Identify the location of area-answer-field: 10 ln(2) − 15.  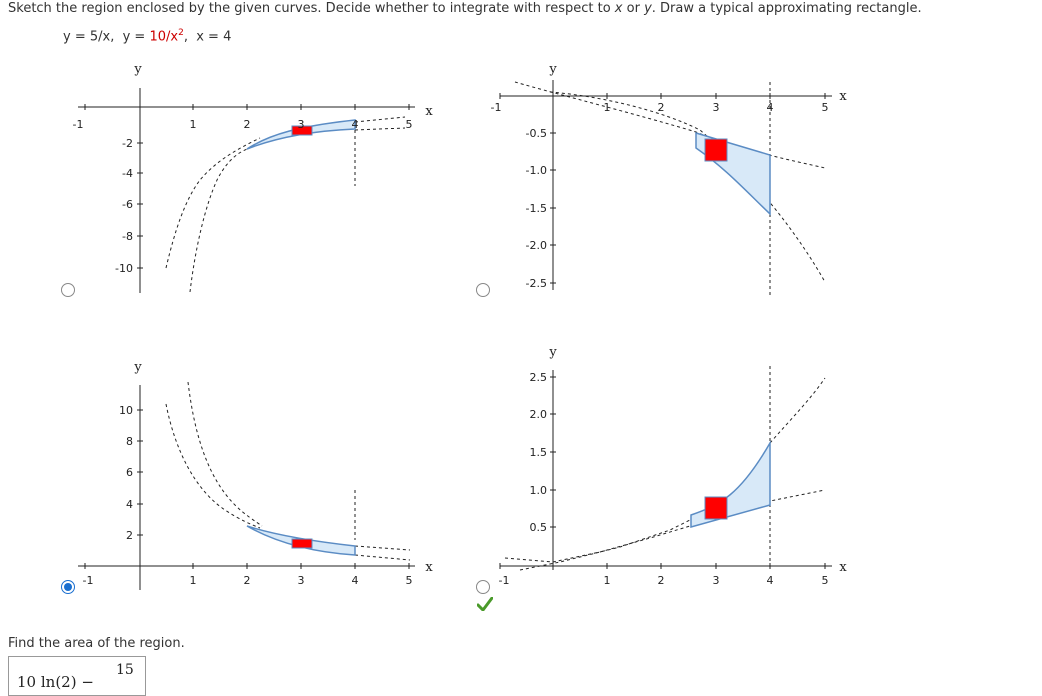
(77, 676).